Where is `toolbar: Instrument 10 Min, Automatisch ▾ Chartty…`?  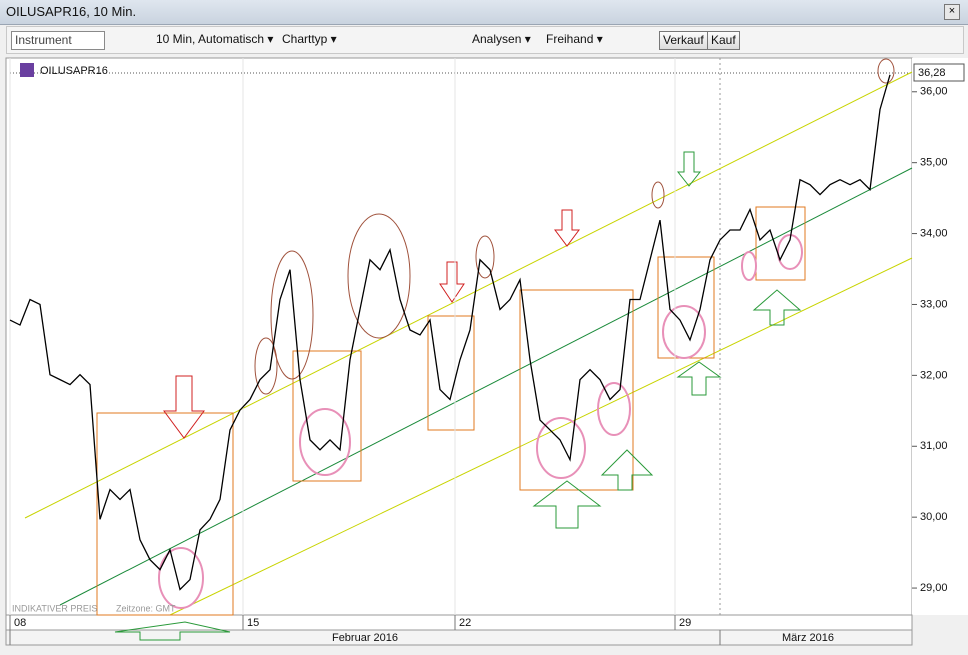
toolbar: Instrument 10 Min, Automatisch ▾ Chartty… is located at coordinates (485, 40).